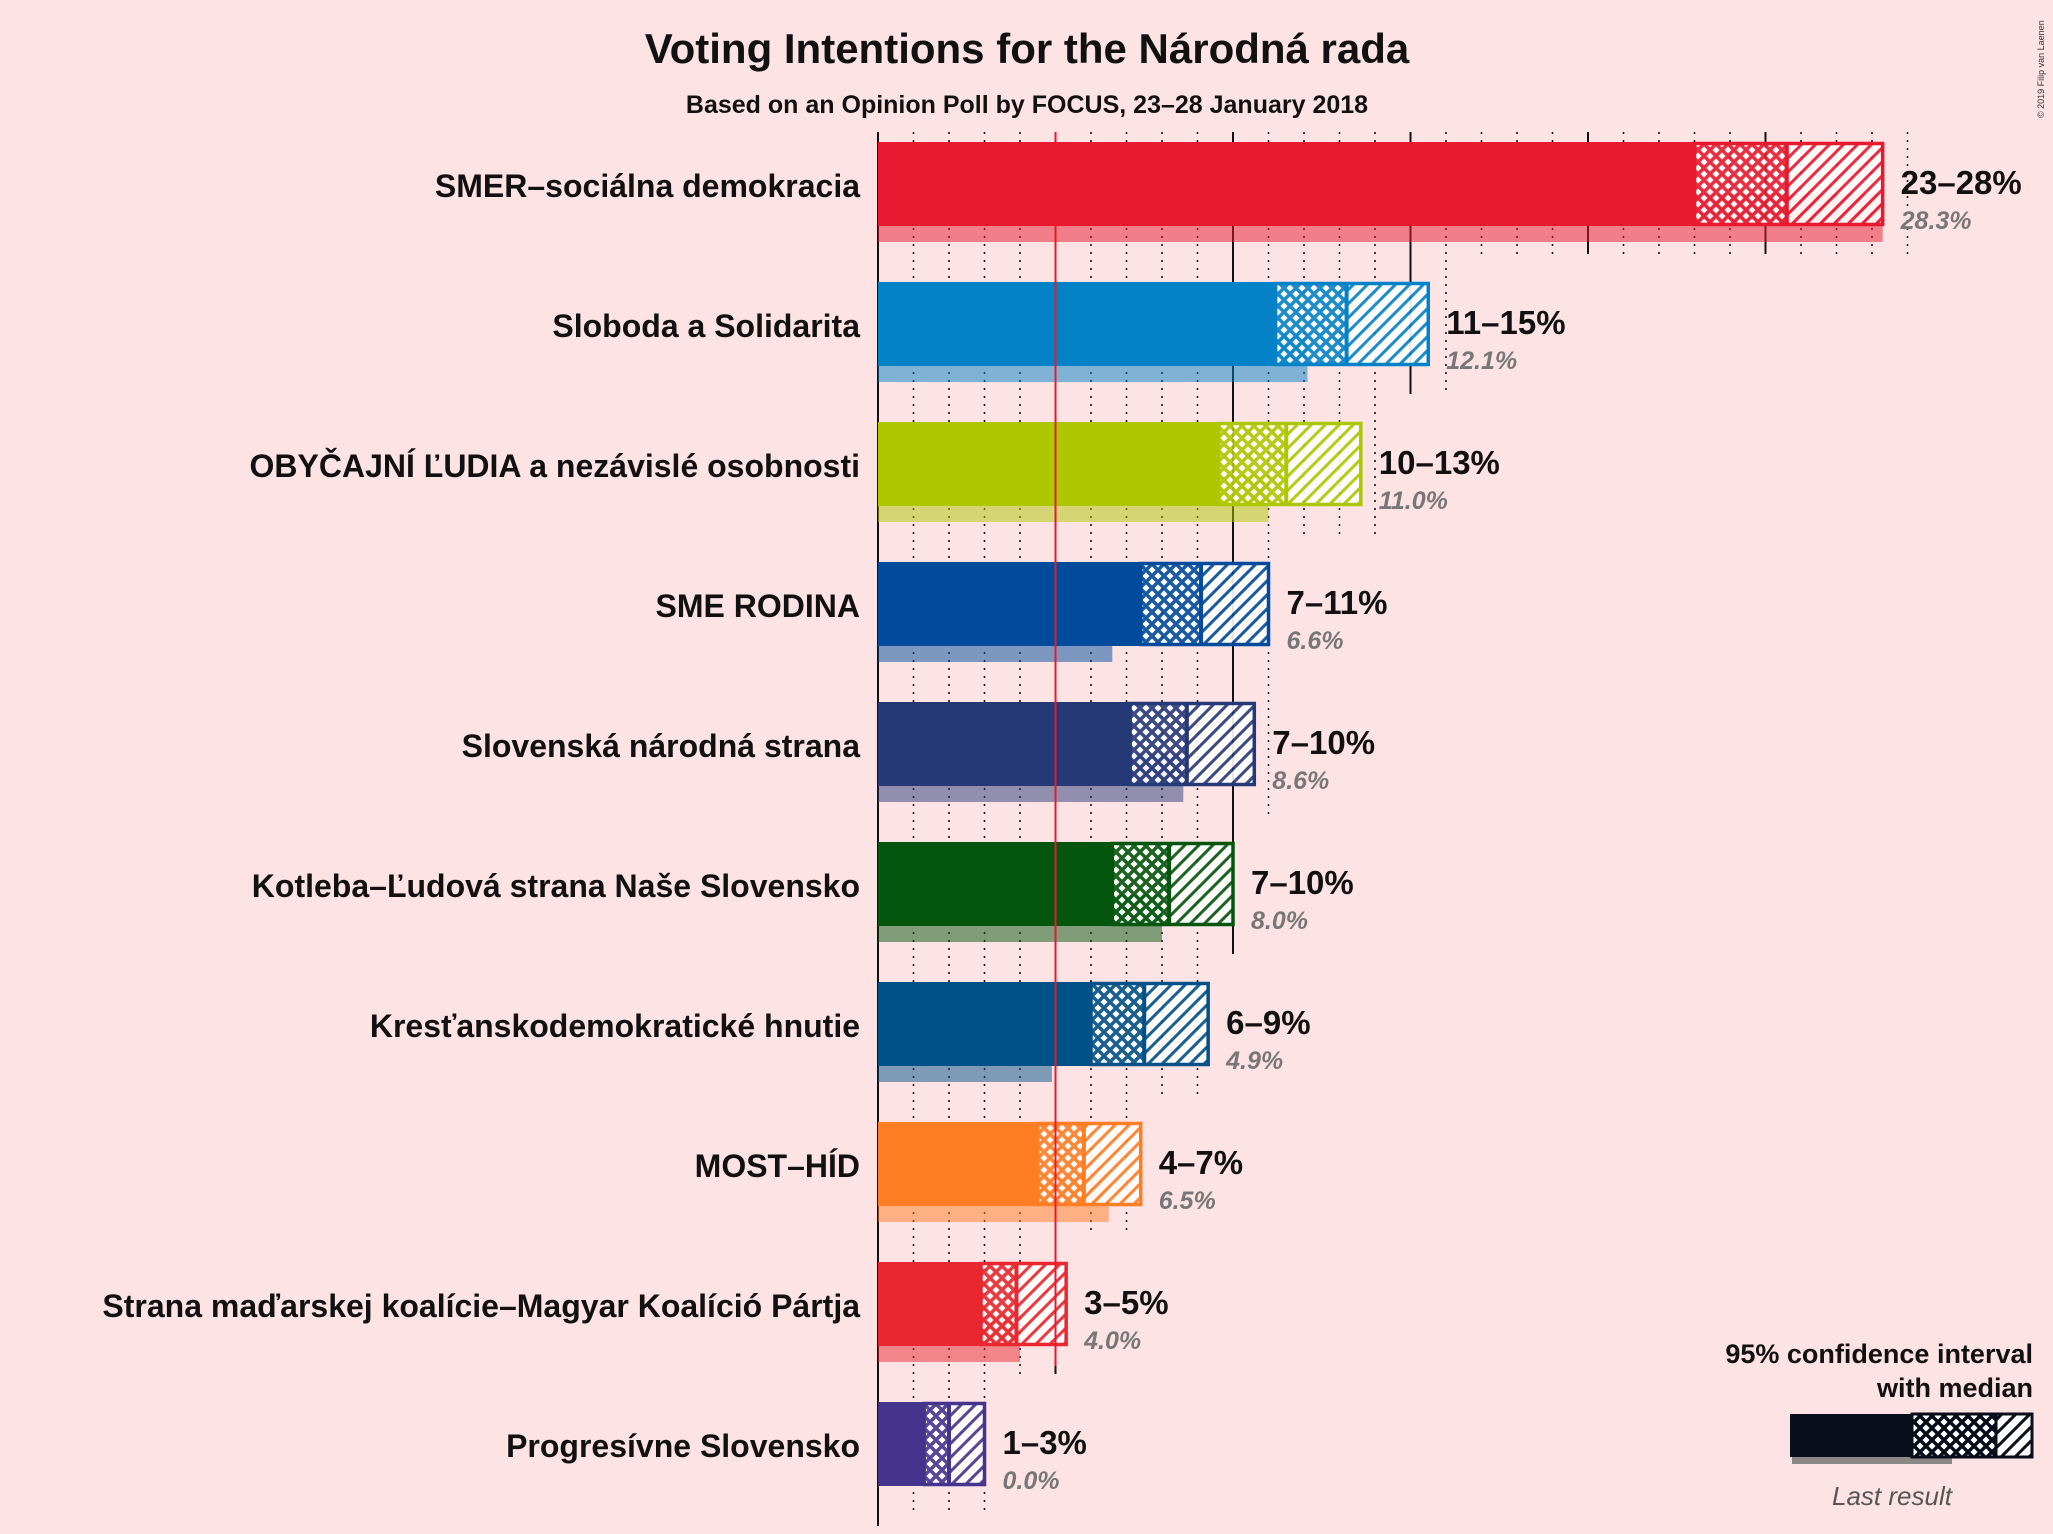 The image size is (2053, 1534). Describe the element at coordinates (1315, 641) in the screenshot. I see `last-result-label: 6.6%` at that location.